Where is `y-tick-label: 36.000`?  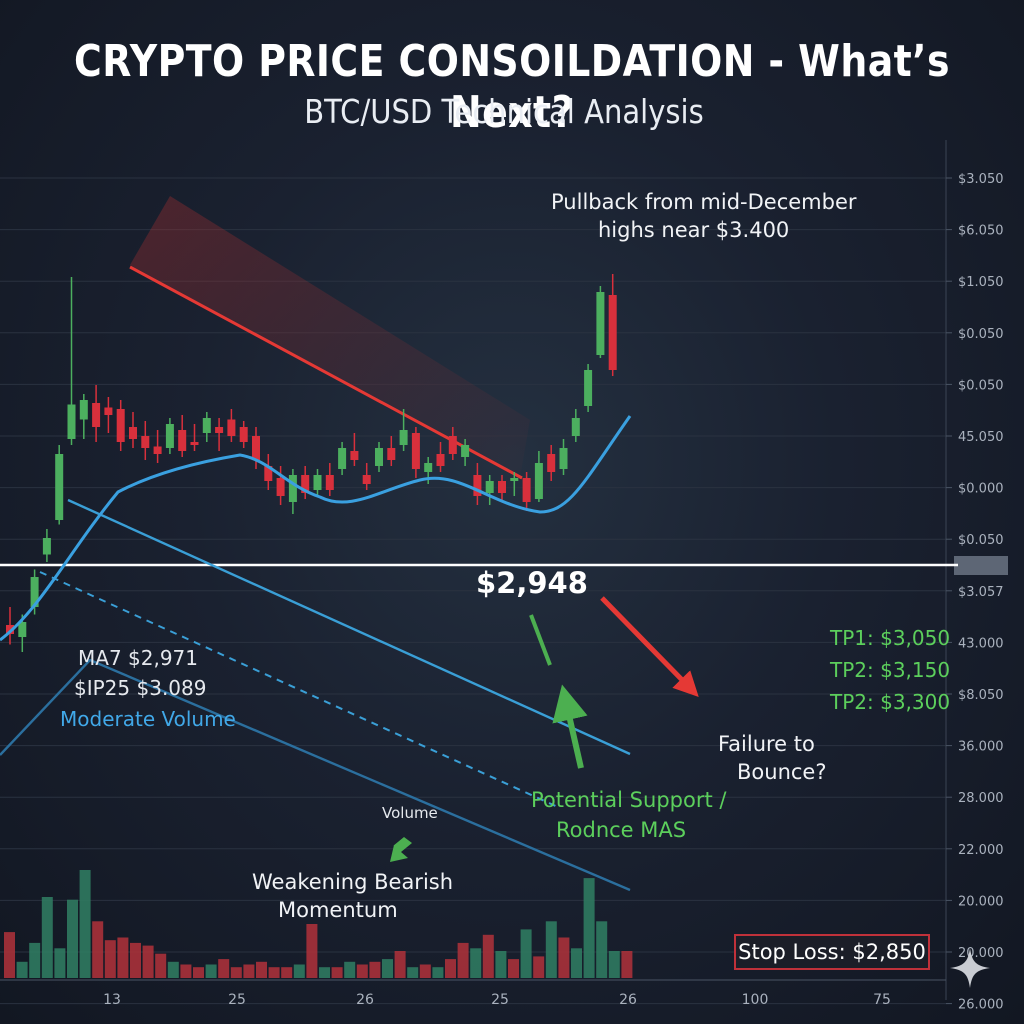 y-tick-label: 36.000 is located at coordinates (981, 747).